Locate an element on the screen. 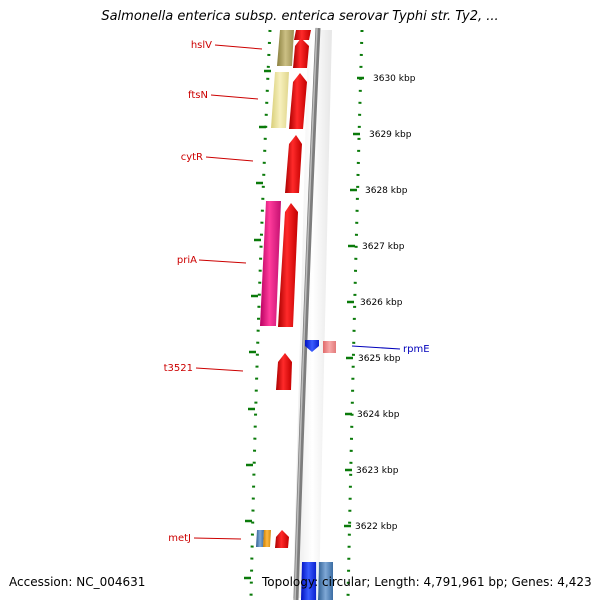 This screenshot has height=600, width=600. scale-label: 3626 kbp is located at coordinates (381, 303).